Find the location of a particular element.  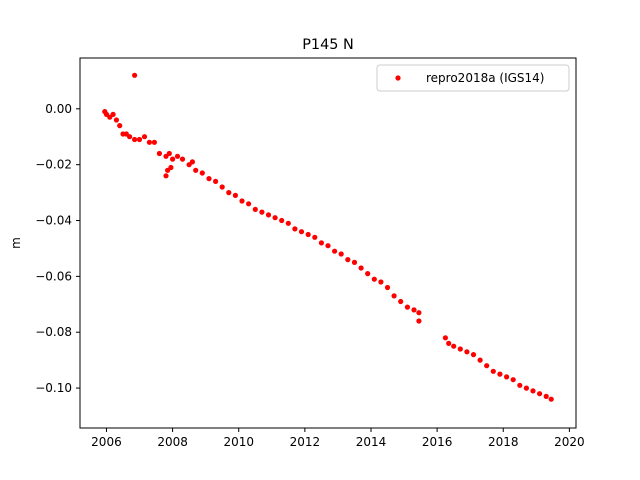

y-tick-label: −0.04 is located at coordinates (53, 221).